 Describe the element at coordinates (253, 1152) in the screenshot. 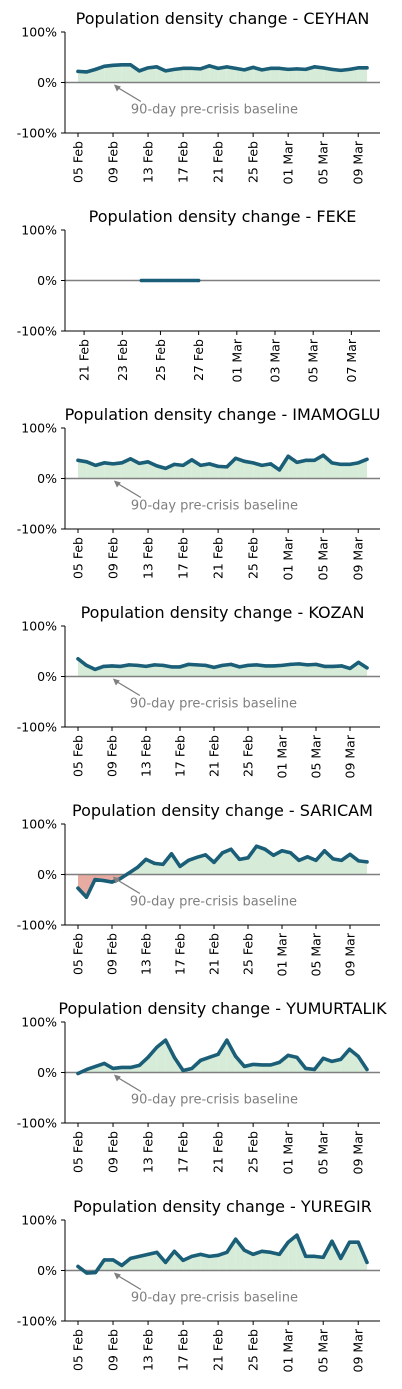

I see `x-tick-label: 25 Feb` at that location.